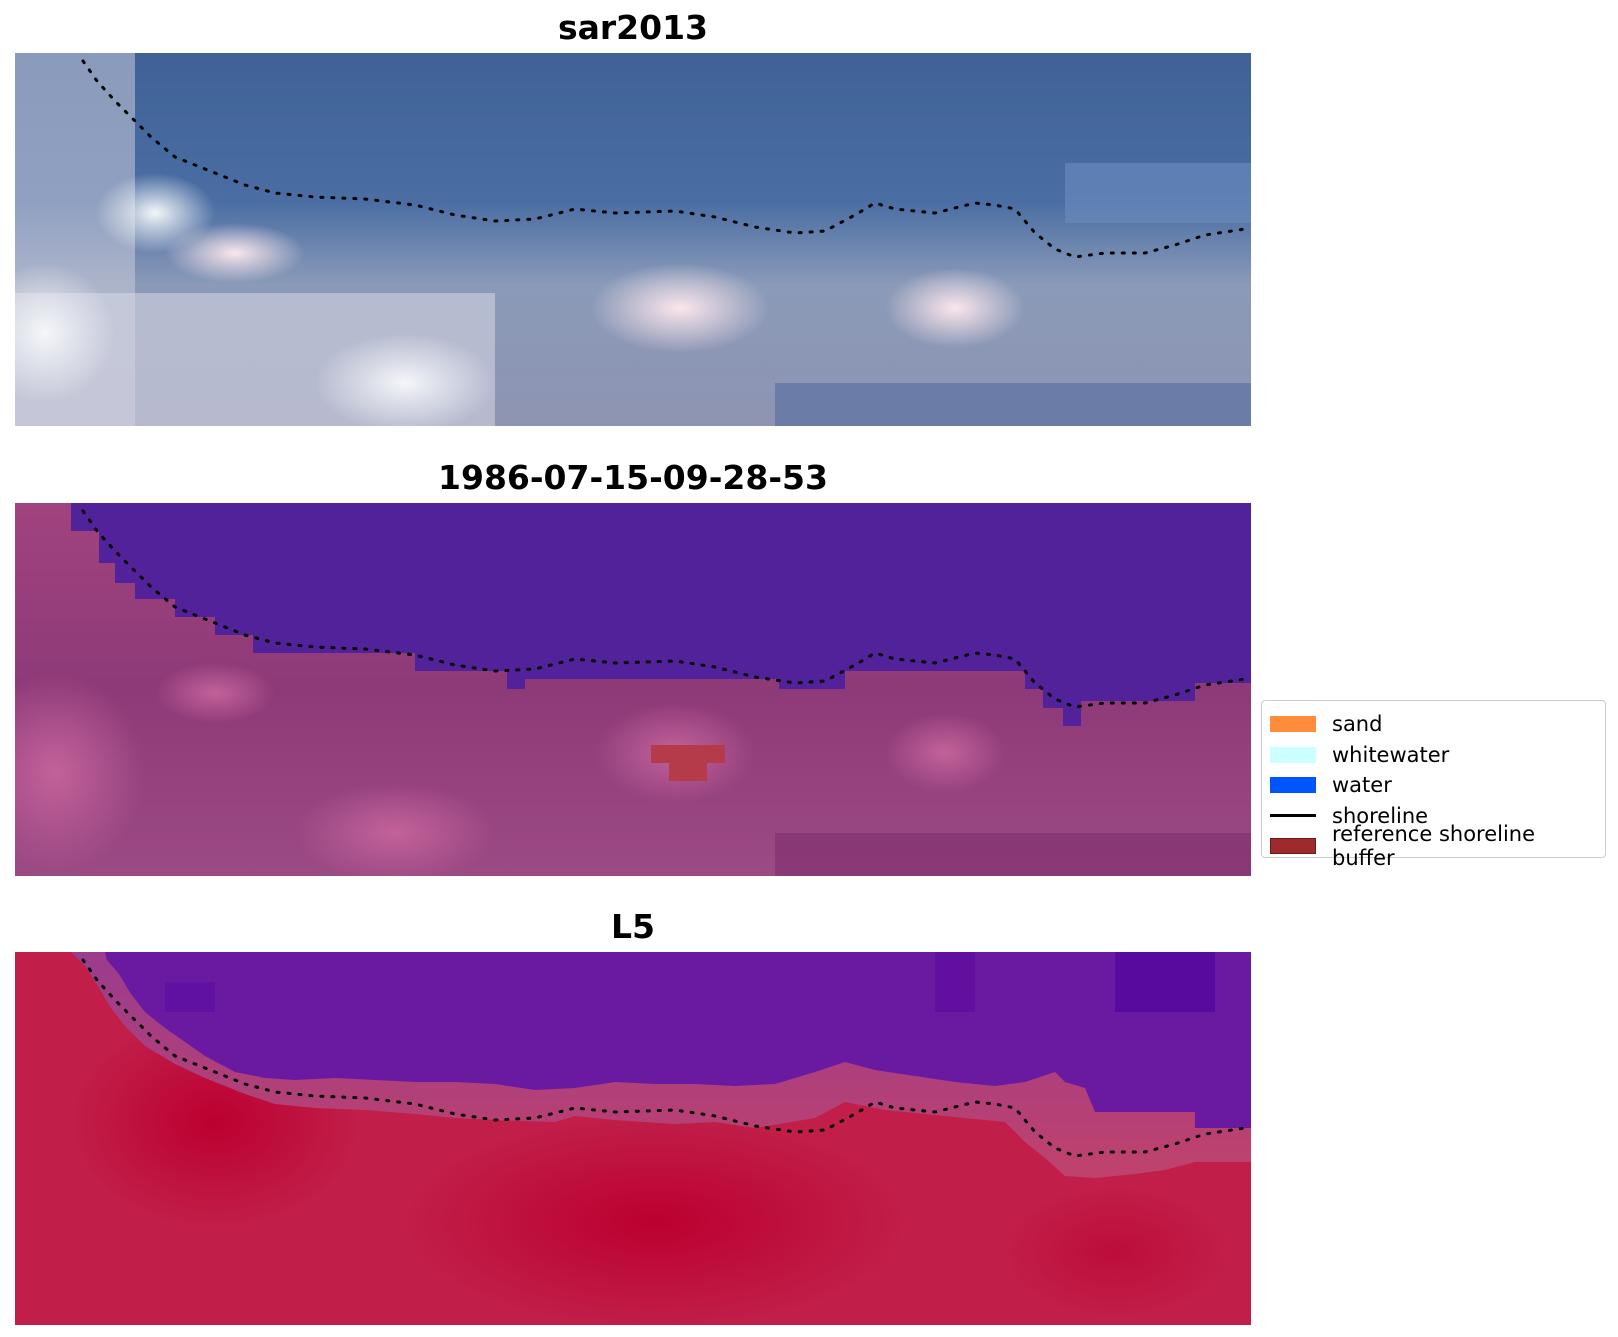  I want to click on whitewater-swatch, so click(1293, 754).